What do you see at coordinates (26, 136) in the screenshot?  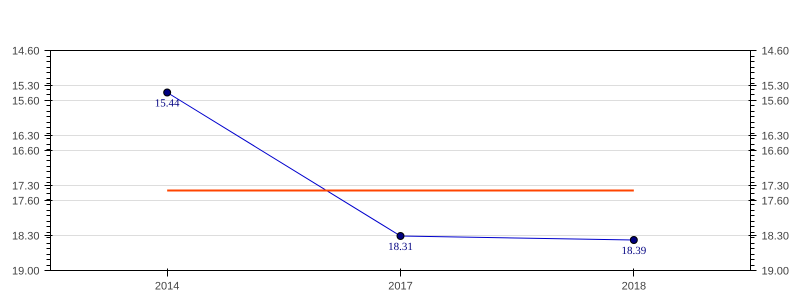 I see `y-tick-label: 16.30` at bounding box center [26, 136].